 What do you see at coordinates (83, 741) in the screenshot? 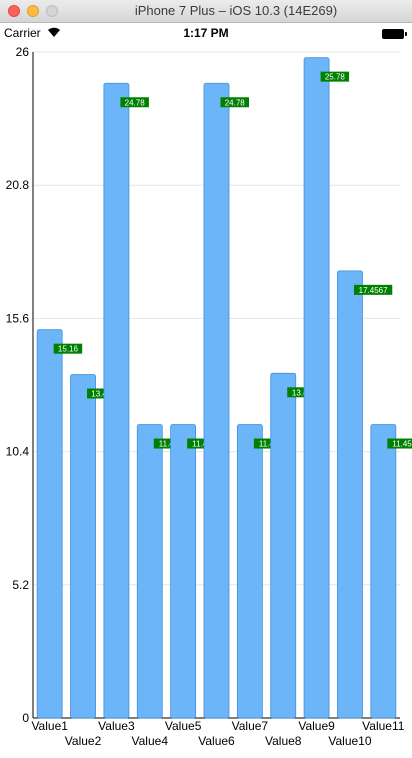
I see `x-tick-label: Value2` at bounding box center [83, 741].